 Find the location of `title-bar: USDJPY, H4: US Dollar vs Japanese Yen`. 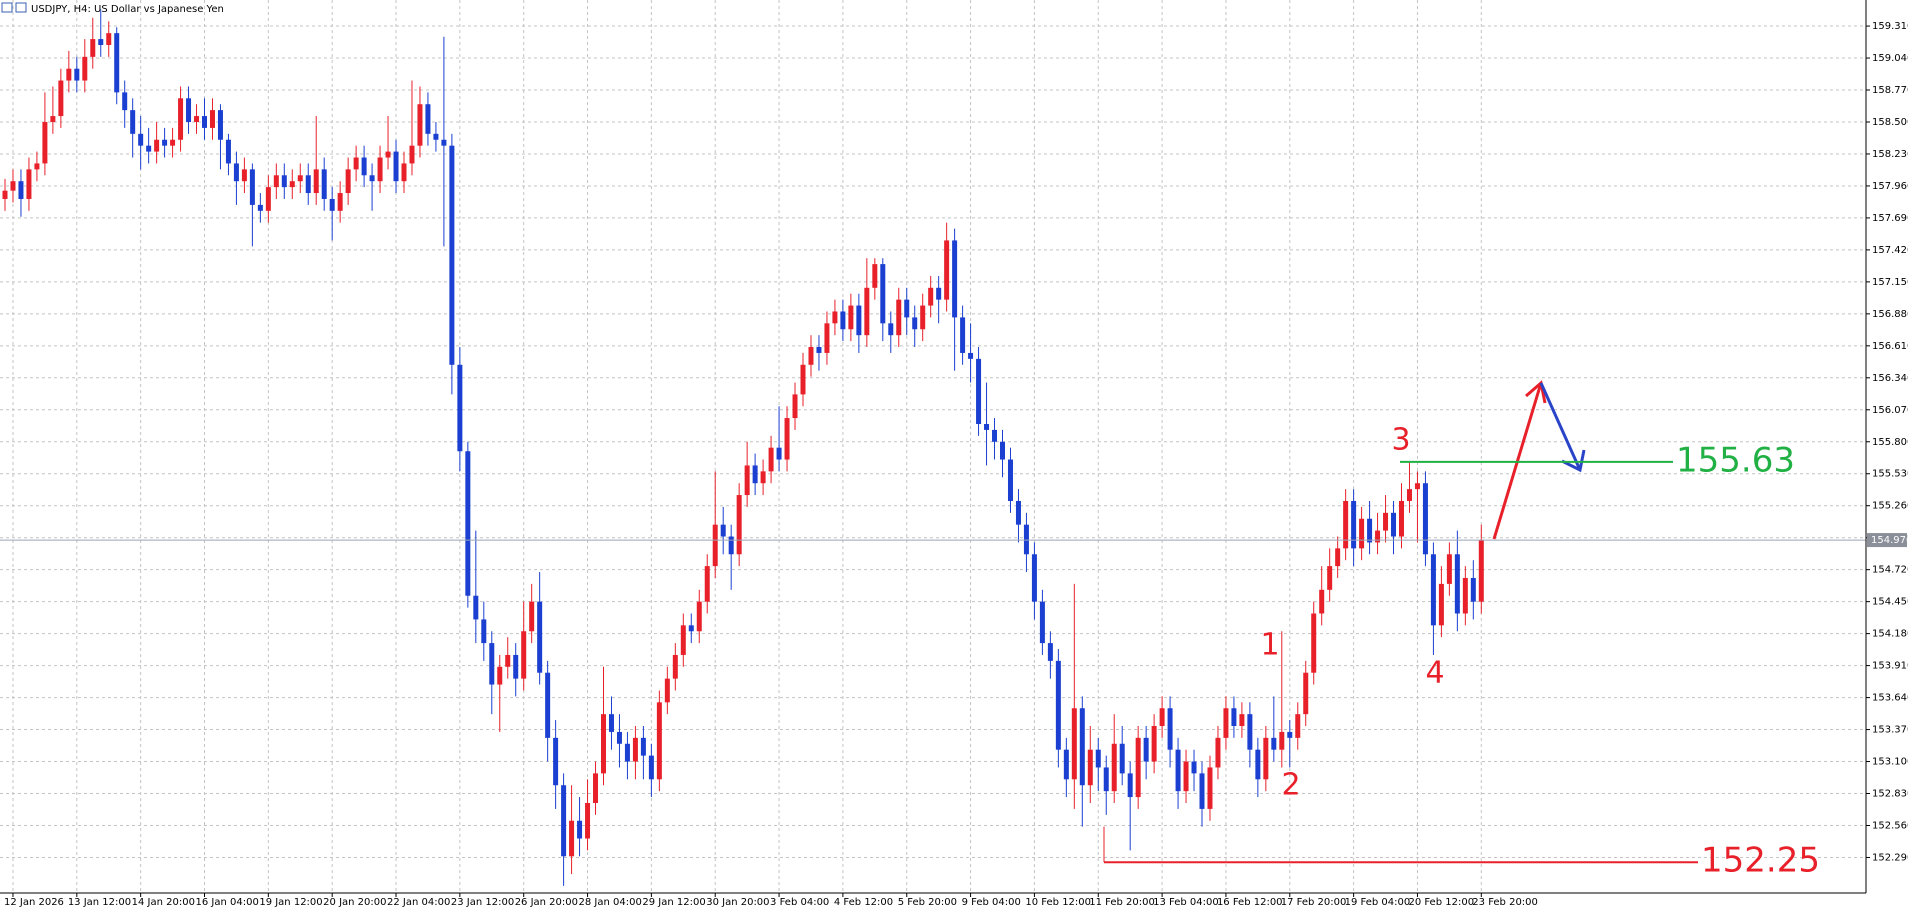

title-bar: USDJPY, H4: US Dollar vs Japanese Yen is located at coordinates (112, 8).